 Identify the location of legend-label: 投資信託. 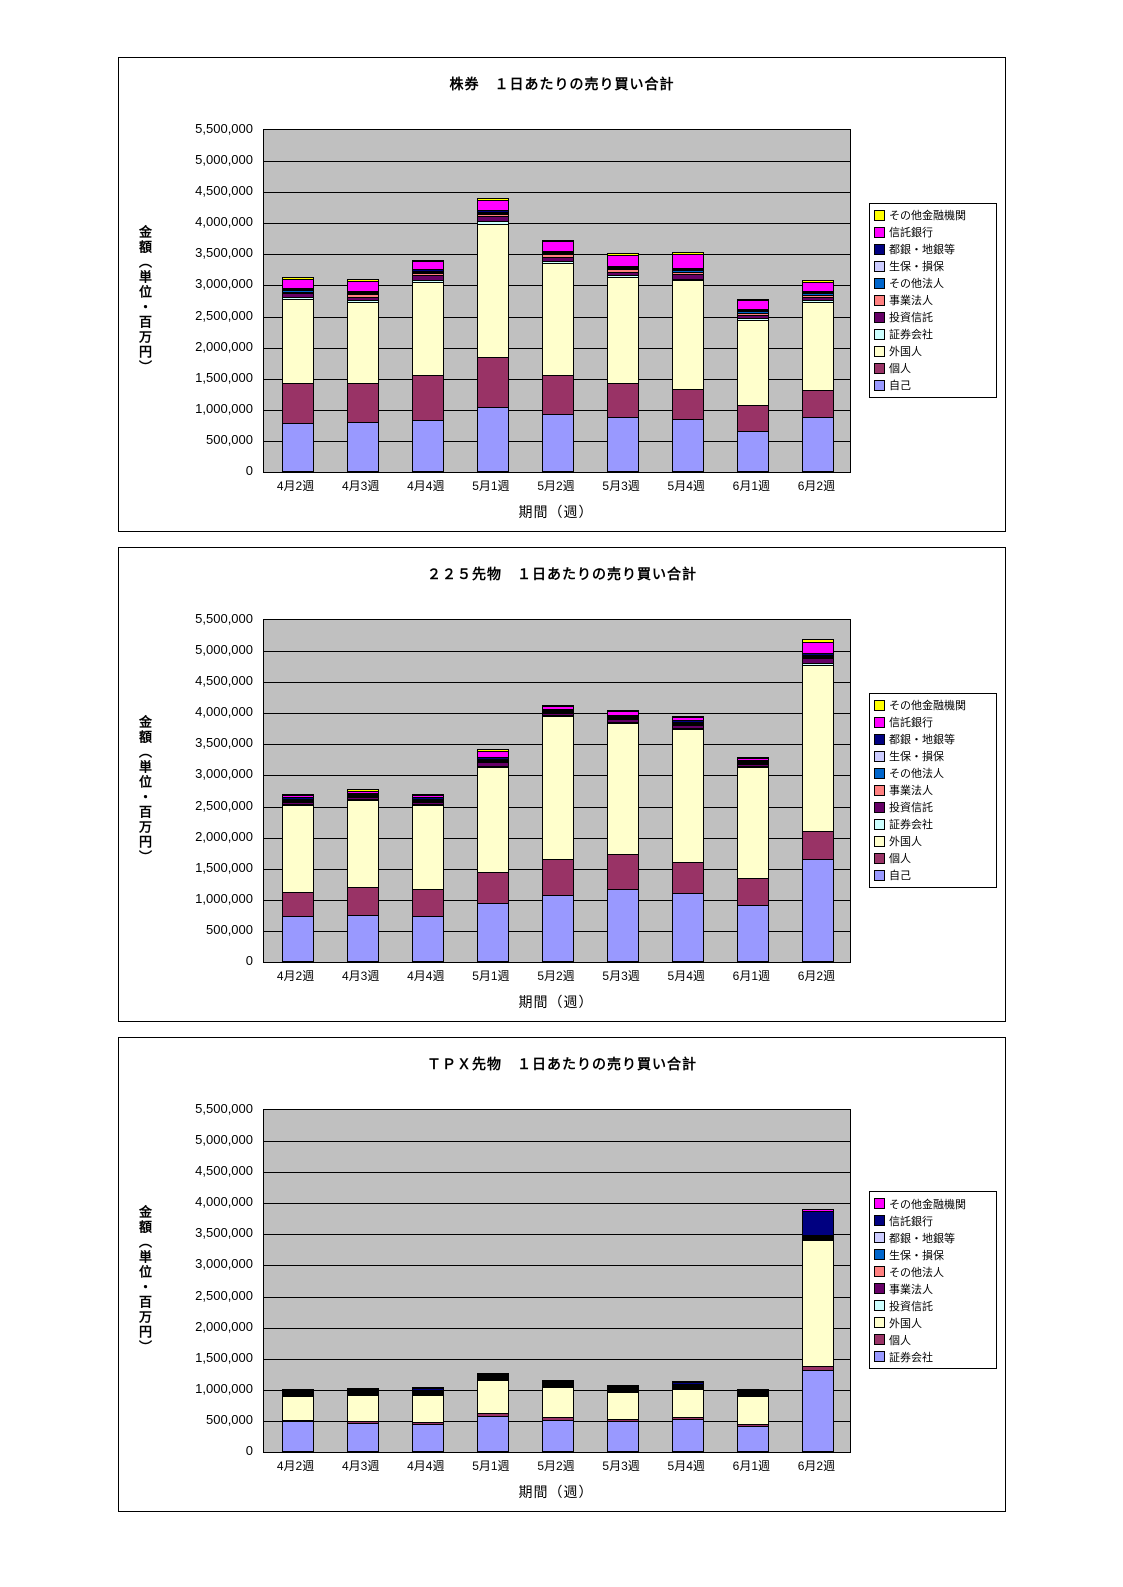
(911, 1306).